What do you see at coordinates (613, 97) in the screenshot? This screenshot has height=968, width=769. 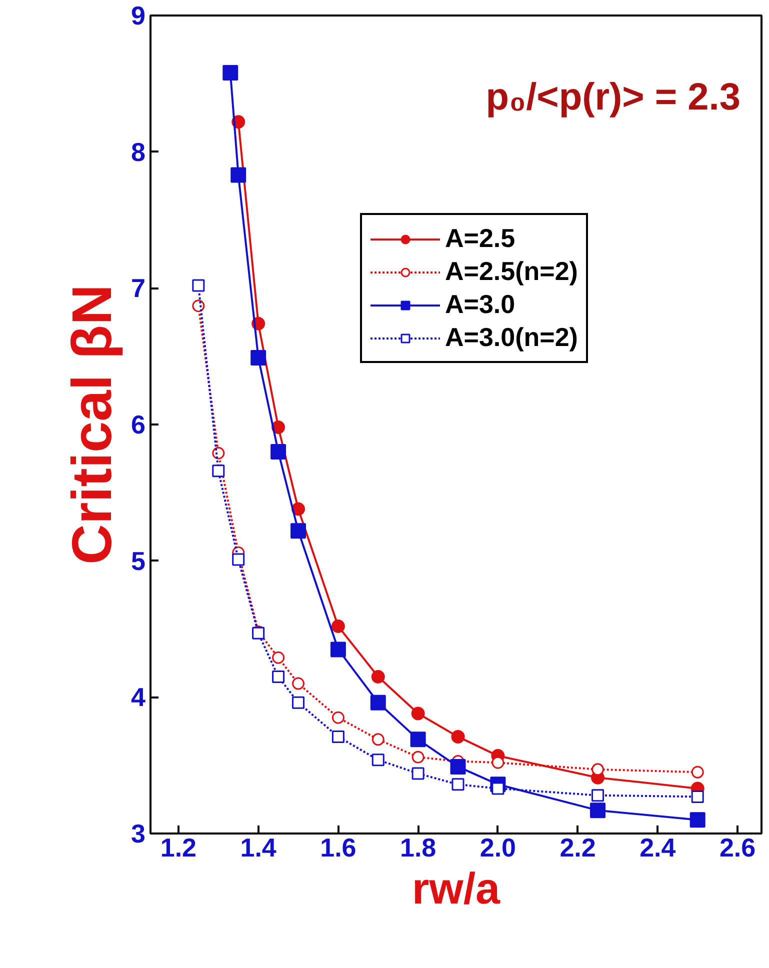 I see `annotation: p₀/<p(r)> = 2.3` at bounding box center [613, 97].